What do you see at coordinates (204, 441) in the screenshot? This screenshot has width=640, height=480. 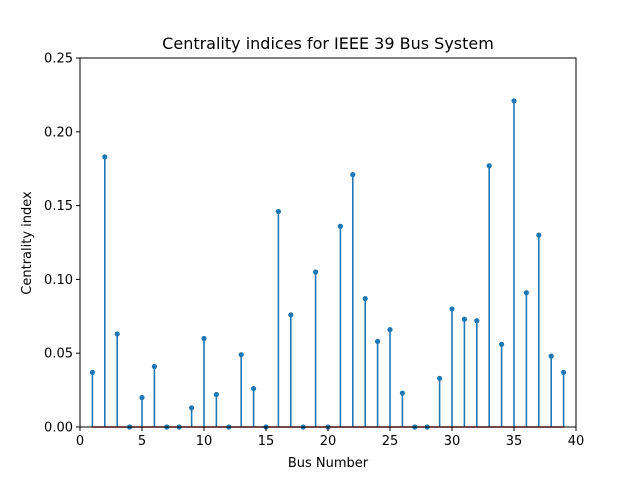 I see `x-tick-label: 10` at bounding box center [204, 441].